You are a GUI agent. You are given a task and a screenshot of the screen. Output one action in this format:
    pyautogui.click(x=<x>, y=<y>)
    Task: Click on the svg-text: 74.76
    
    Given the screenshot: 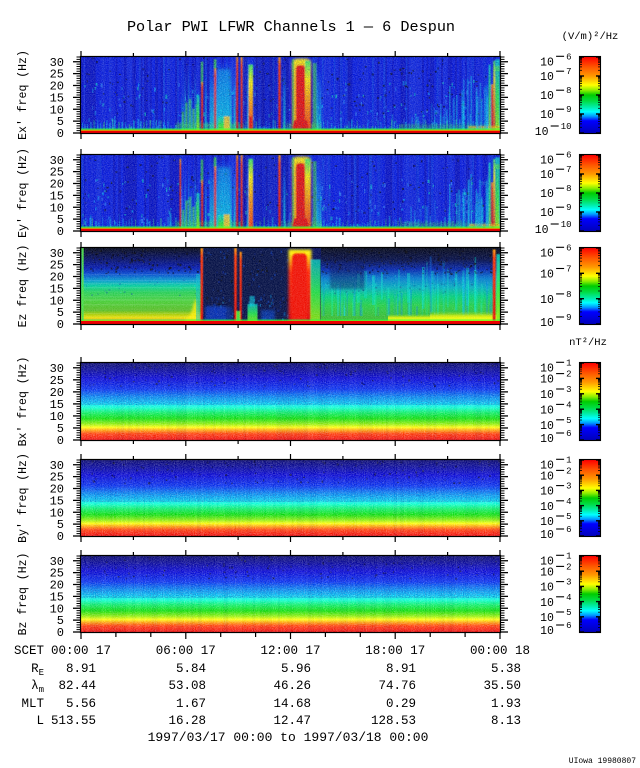 What is the action you would take?
    pyautogui.click(x=397, y=686)
    